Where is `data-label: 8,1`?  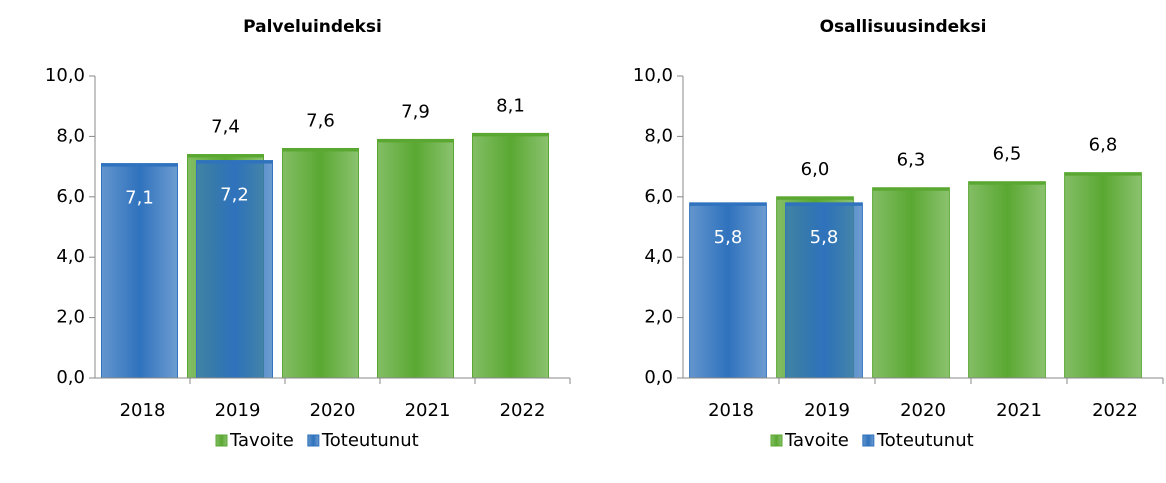
data-label: 8,1 is located at coordinates (510, 105).